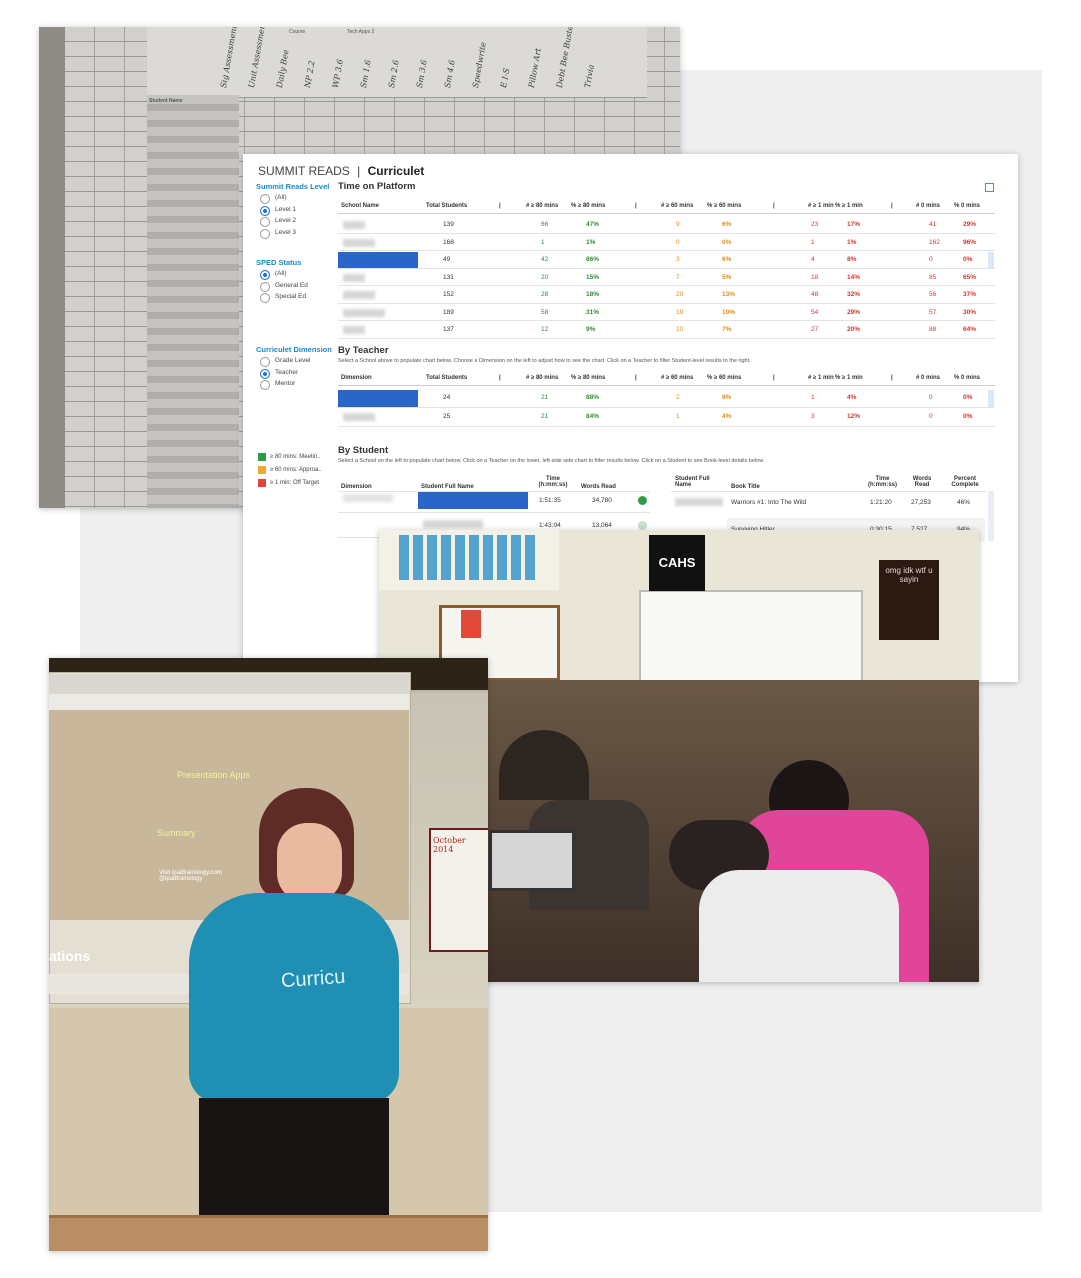  What do you see at coordinates (293, 186) in the screenshot?
I see `level-filter-heading: Summit Reads Level` at bounding box center [293, 186].